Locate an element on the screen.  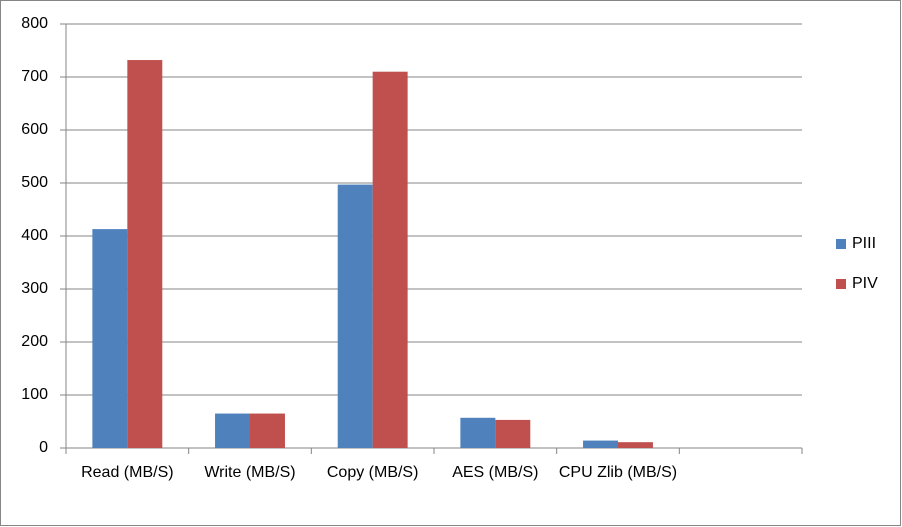
x-tick-label: CPU Zlib (MB/S) is located at coordinates (618, 472).